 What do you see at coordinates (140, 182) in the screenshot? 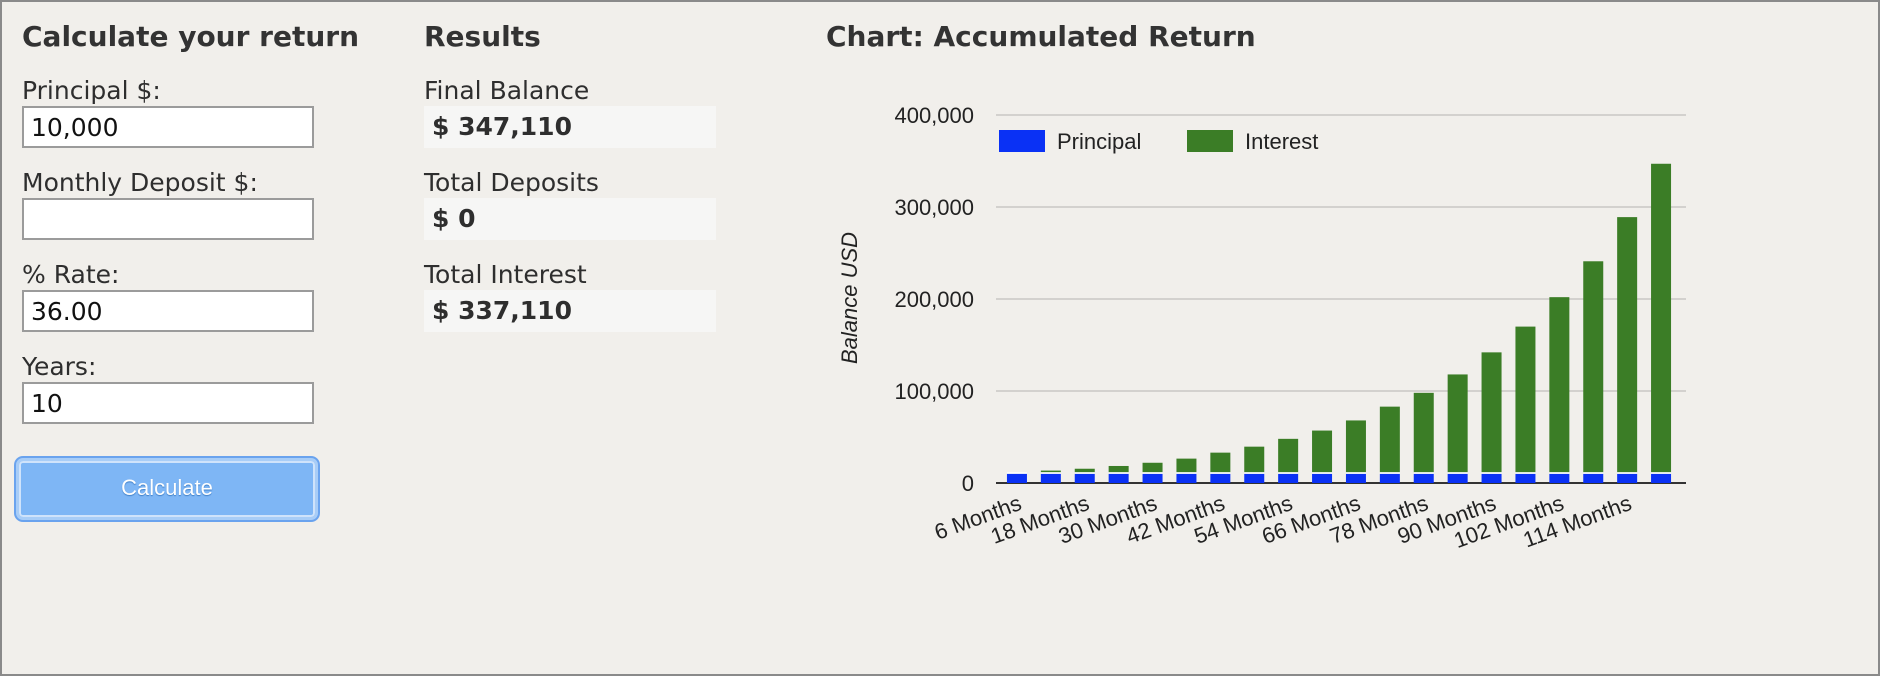
I see `monthly-deposit-label: Monthly Deposit $:` at bounding box center [140, 182].